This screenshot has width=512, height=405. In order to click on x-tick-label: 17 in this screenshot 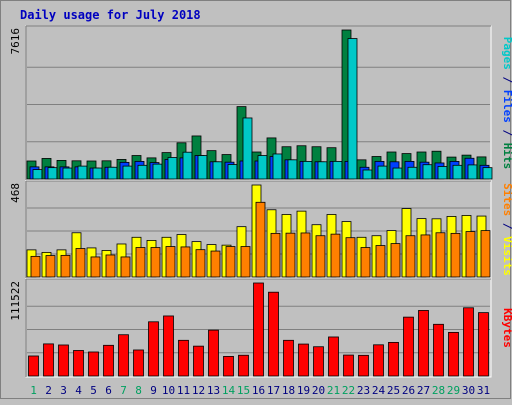, I will do `click(273, 390)`.